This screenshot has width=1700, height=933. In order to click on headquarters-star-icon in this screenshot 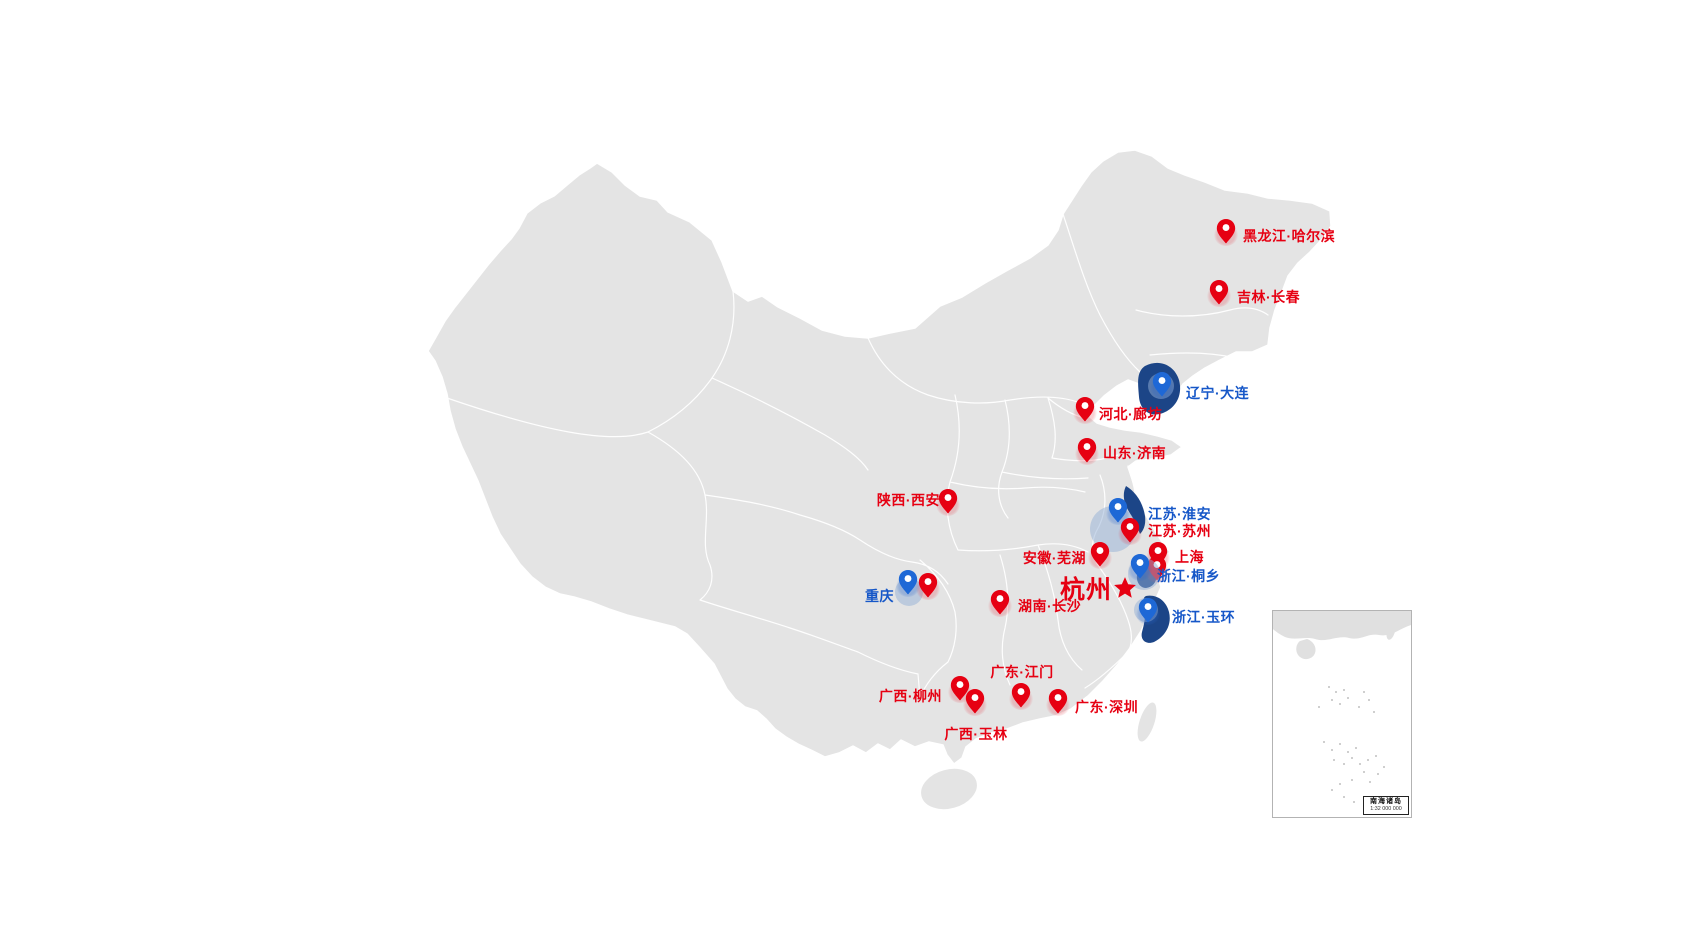, I will do `click(1125, 588)`.